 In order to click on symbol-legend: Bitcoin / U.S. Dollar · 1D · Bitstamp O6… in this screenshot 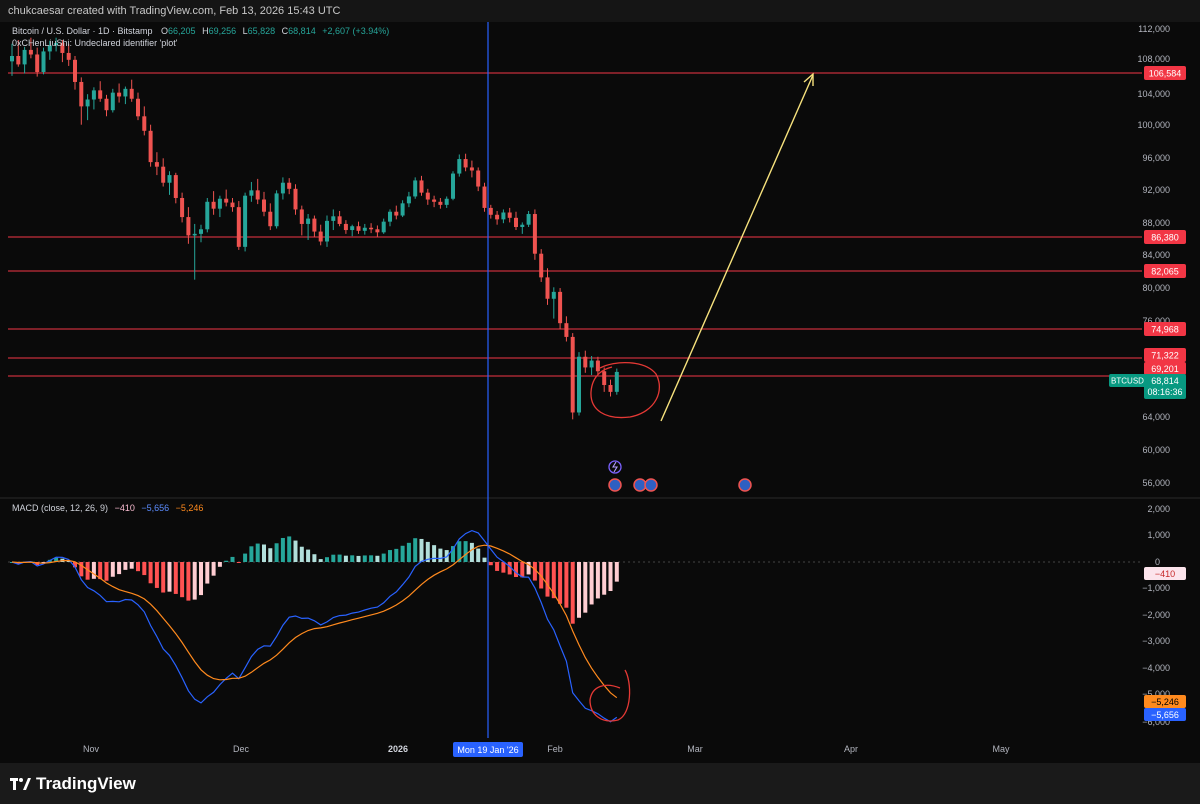, I will do `click(200, 37)`.